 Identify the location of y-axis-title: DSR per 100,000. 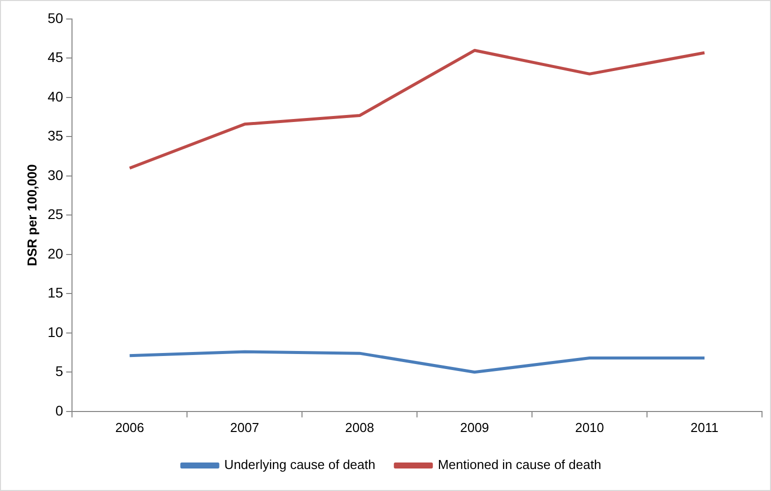
(32, 215).